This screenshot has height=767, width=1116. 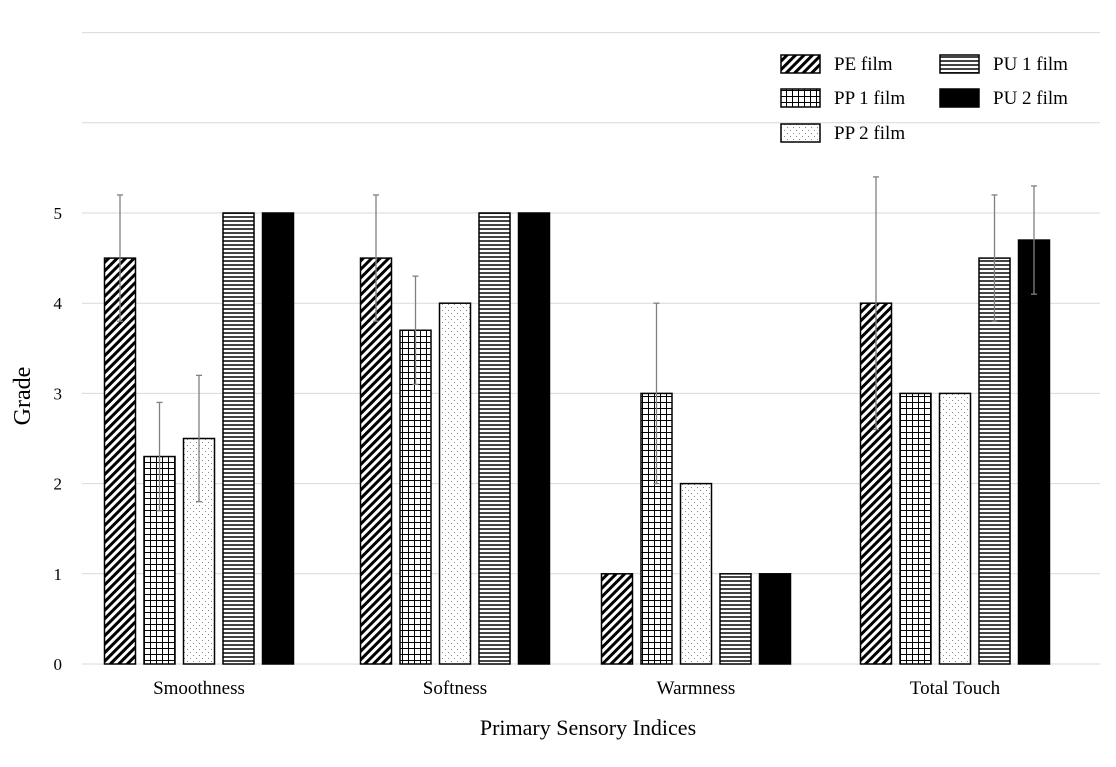 What do you see at coordinates (58, 303) in the screenshot?
I see `y-tick-label: 4` at bounding box center [58, 303].